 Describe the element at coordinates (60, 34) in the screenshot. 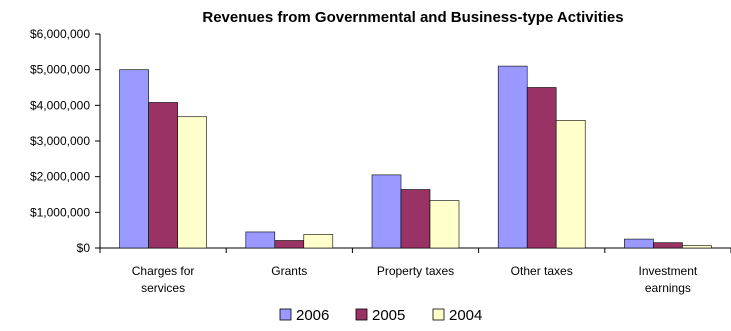

I see `y-tick-label: $6,000,000` at that location.